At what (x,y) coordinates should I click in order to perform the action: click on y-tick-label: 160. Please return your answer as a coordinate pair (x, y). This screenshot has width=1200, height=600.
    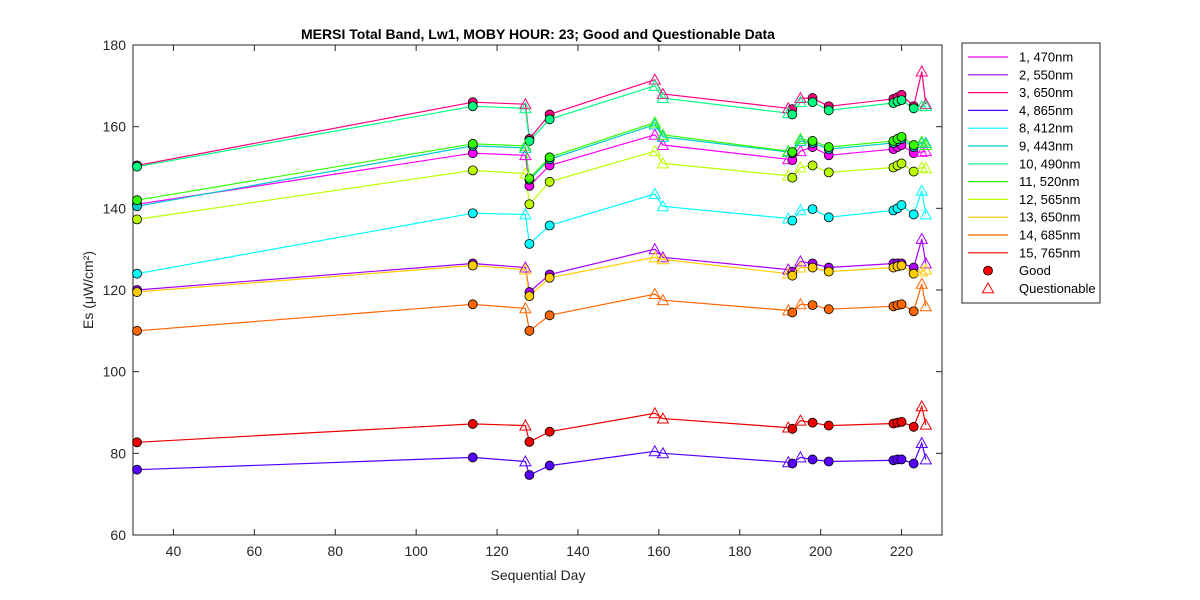
    Looking at the image, I should click on (115, 127).